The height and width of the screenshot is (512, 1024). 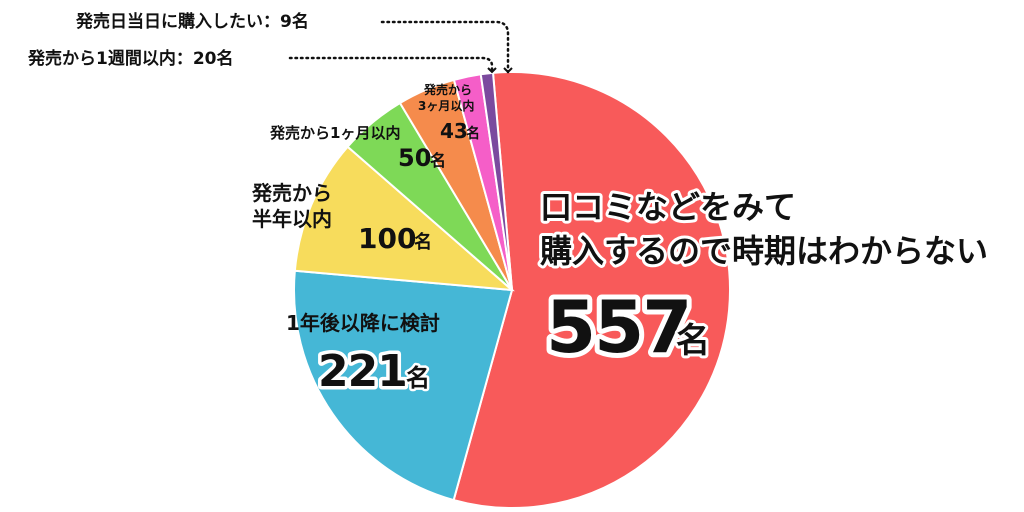 What do you see at coordinates (446, 47) in the screenshot?
I see `callout-line-same-day` at bounding box center [446, 47].